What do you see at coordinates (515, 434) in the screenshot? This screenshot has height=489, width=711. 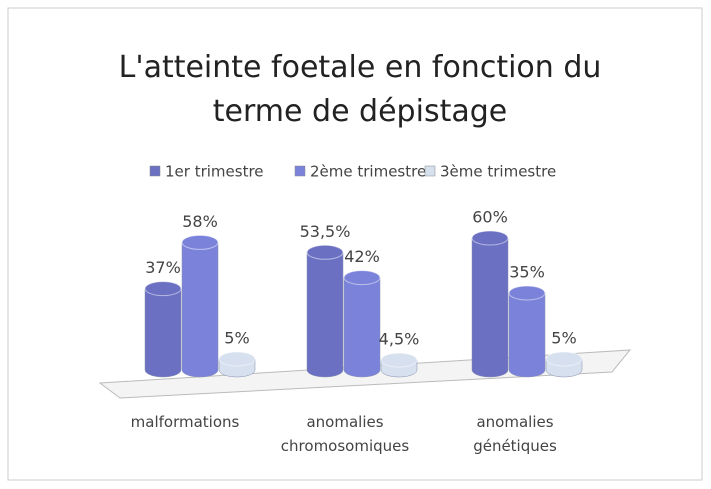 I see `x-tick-label: anomalies génétiques` at bounding box center [515, 434].